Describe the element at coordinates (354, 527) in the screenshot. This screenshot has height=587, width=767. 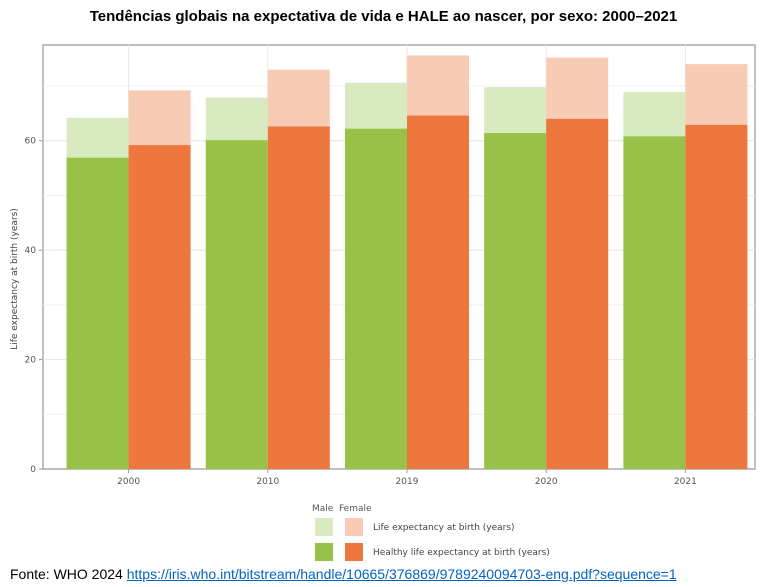
I see `legend-swatch-female-le` at that location.